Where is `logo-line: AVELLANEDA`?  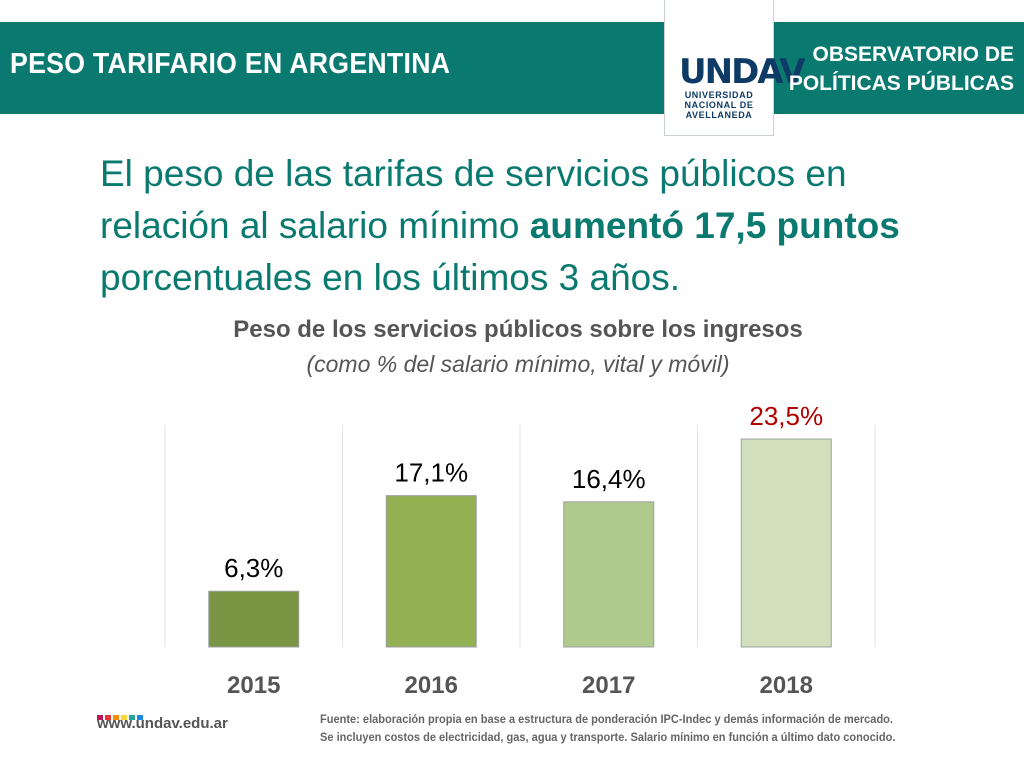
logo-line: AVELLANEDA is located at coordinates (719, 115).